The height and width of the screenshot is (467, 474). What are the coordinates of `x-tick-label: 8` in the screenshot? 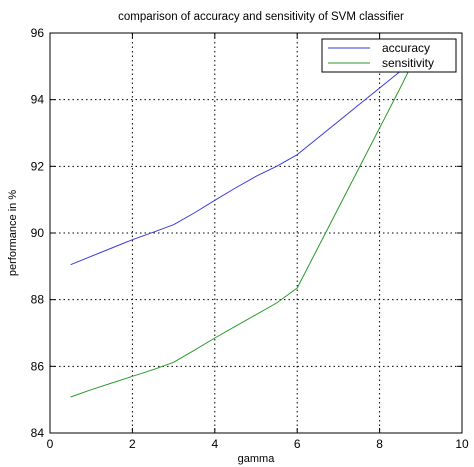 It's located at (379, 444).